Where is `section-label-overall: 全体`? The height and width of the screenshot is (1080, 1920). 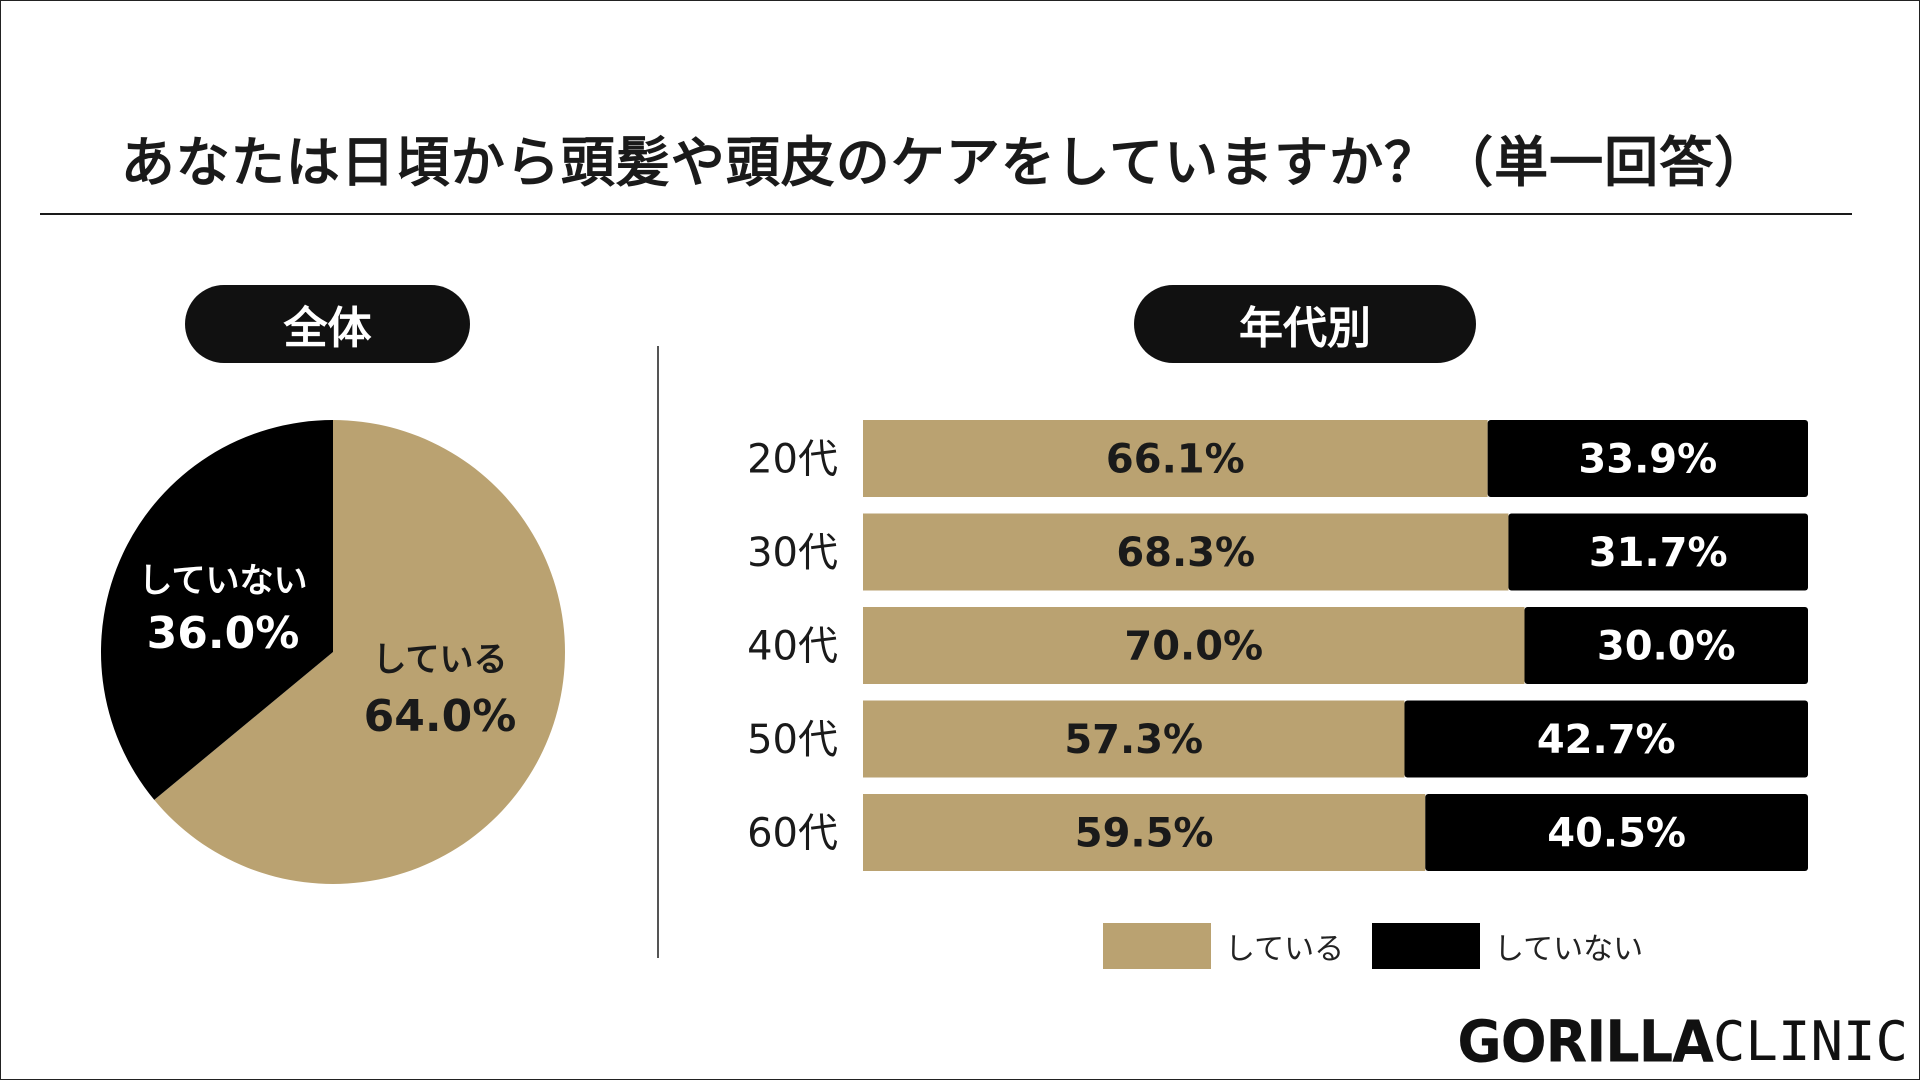
section-label-overall: 全体 is located at coordinates (327, 324).